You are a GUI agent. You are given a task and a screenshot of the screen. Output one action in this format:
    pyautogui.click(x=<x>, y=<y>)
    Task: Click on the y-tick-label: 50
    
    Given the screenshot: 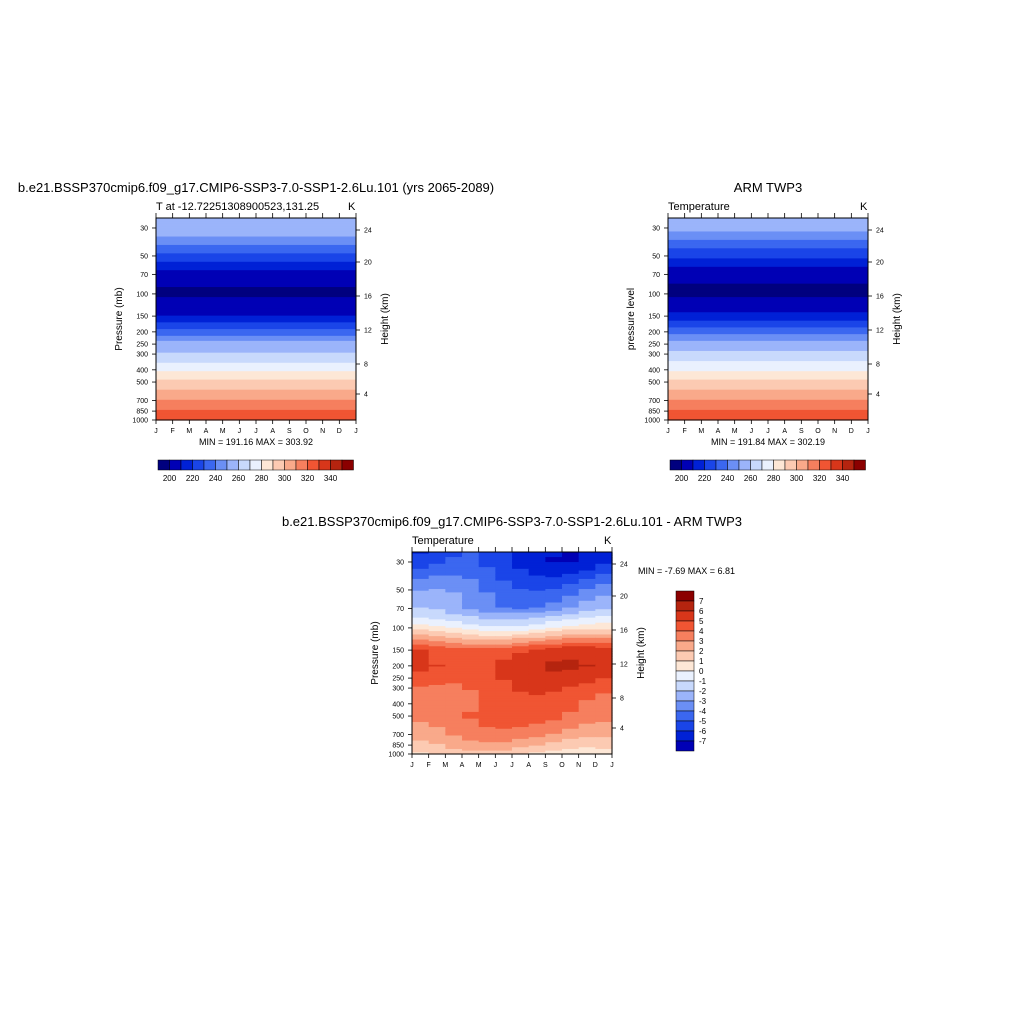 What is the action you would take?
    pyautogui.click(x=400, y=590)
    